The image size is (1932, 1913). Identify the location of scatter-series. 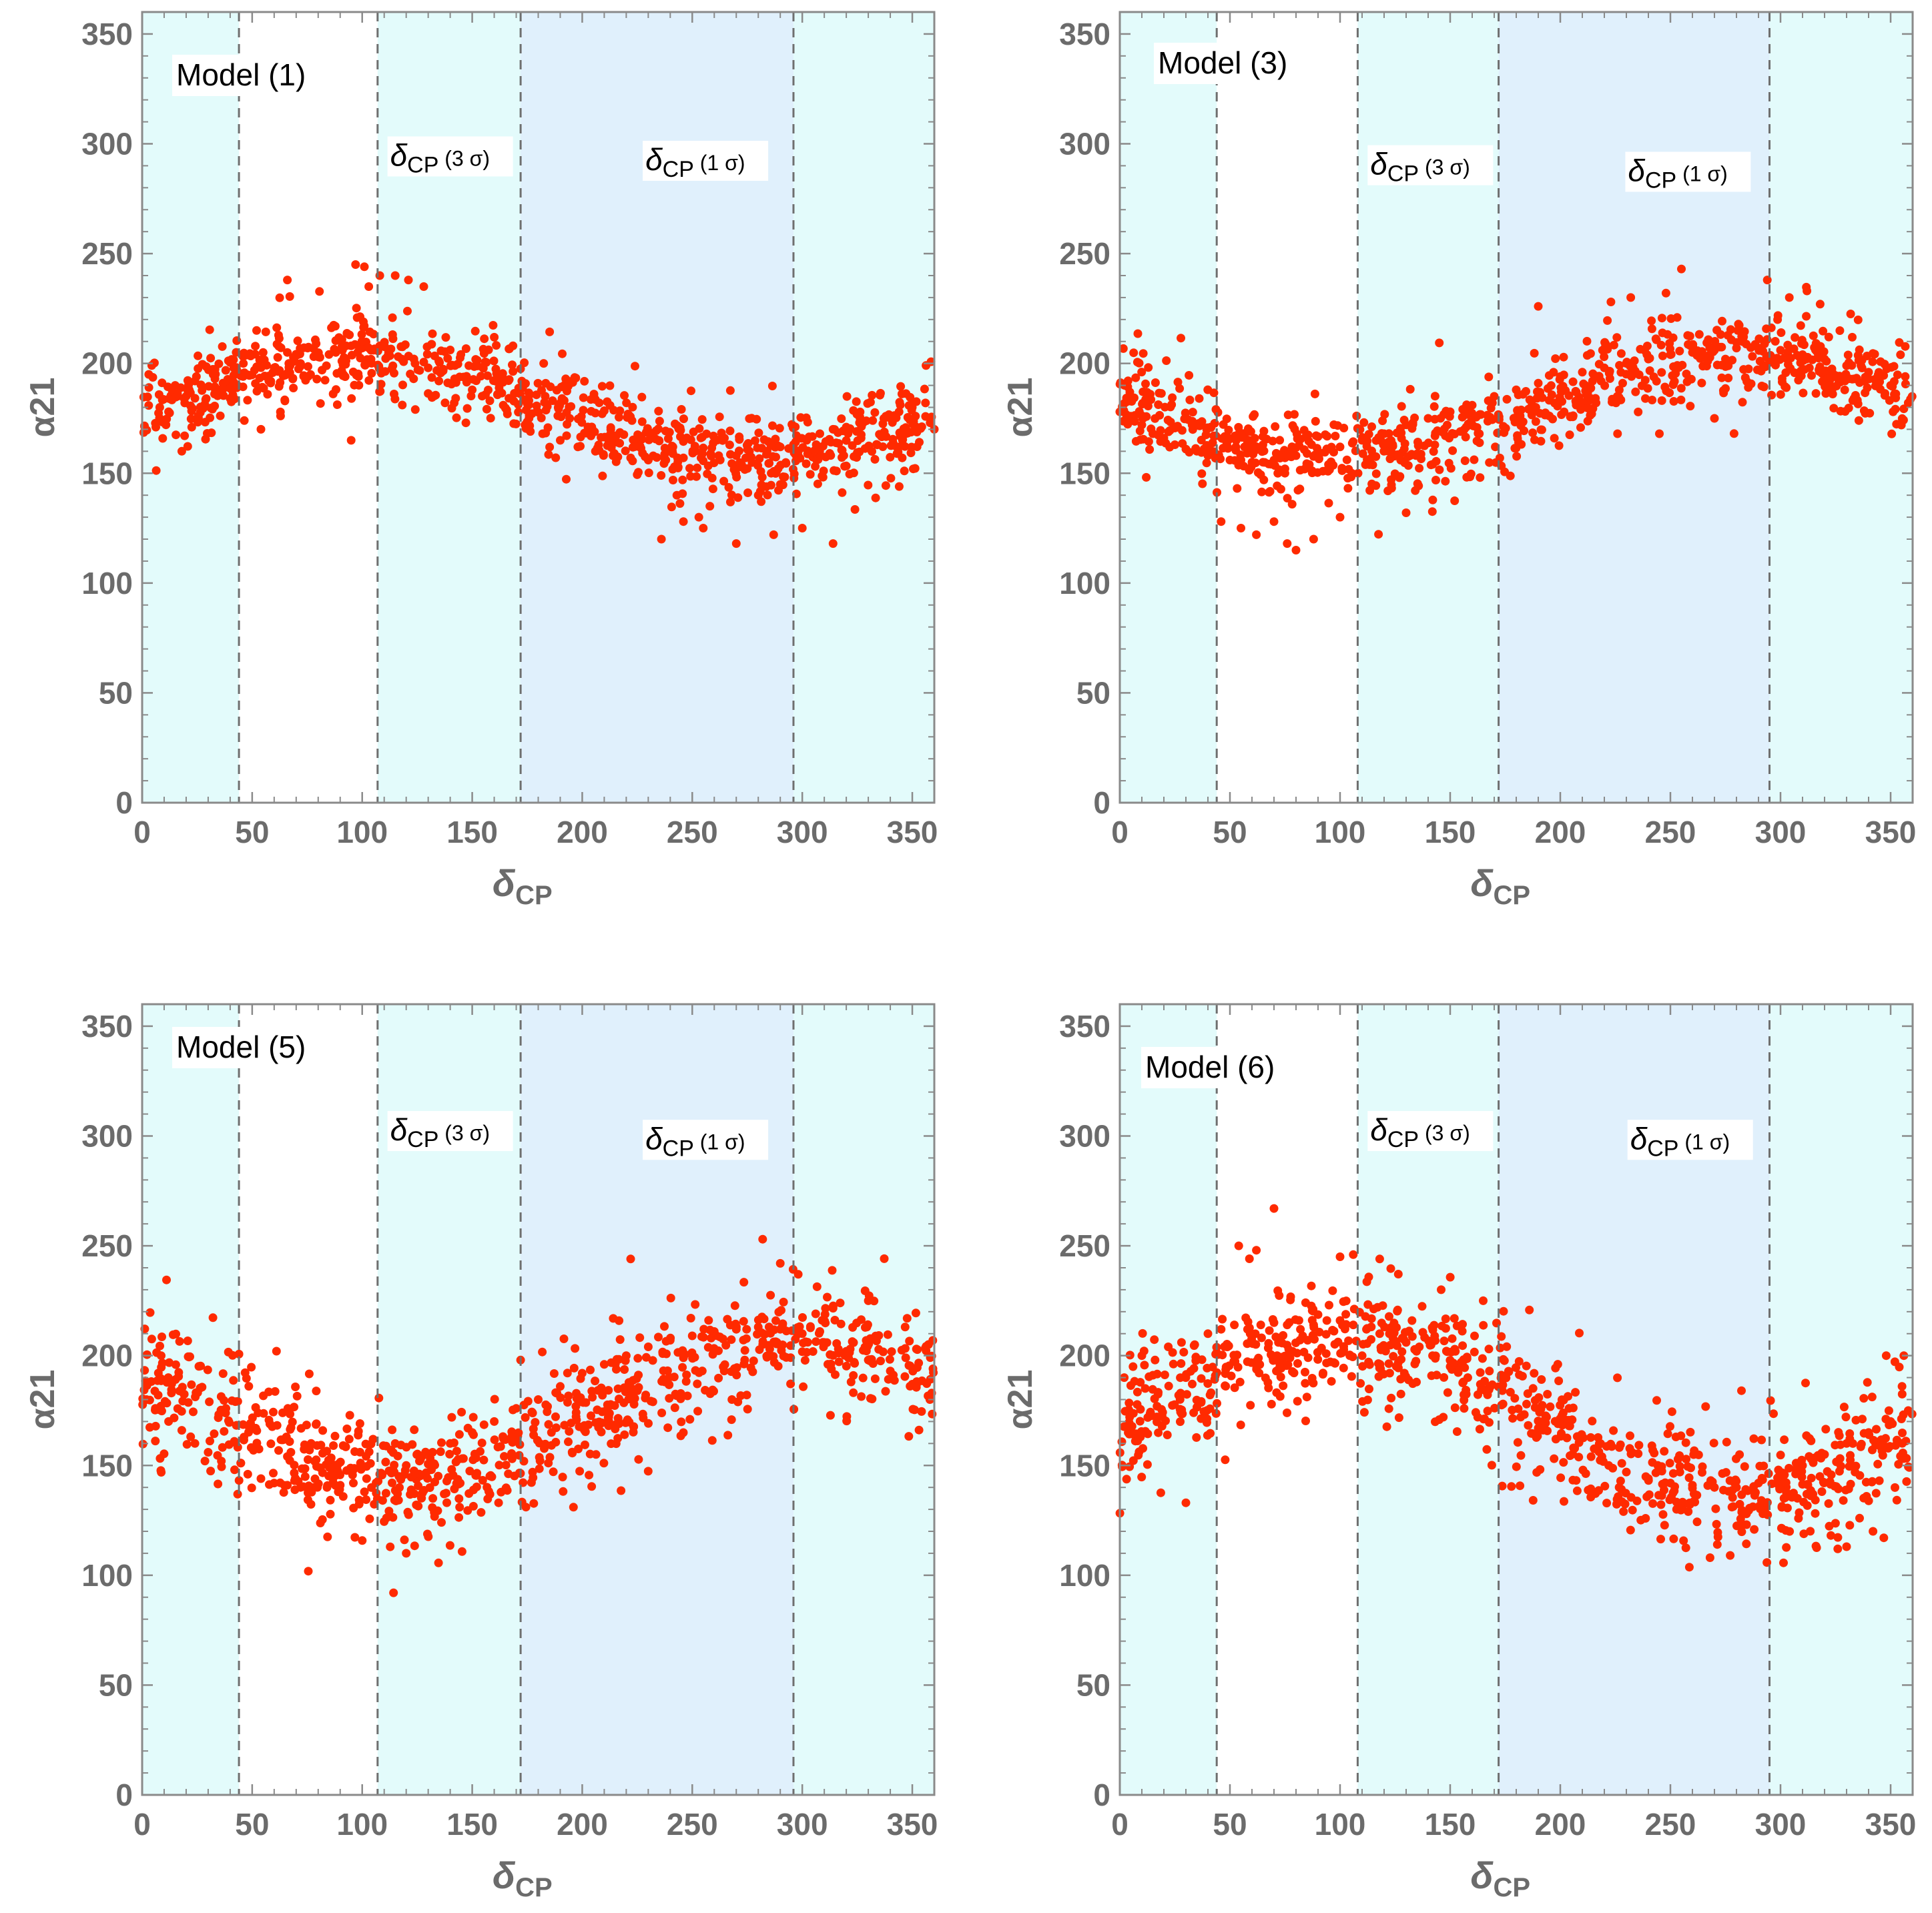
(1516, 409).